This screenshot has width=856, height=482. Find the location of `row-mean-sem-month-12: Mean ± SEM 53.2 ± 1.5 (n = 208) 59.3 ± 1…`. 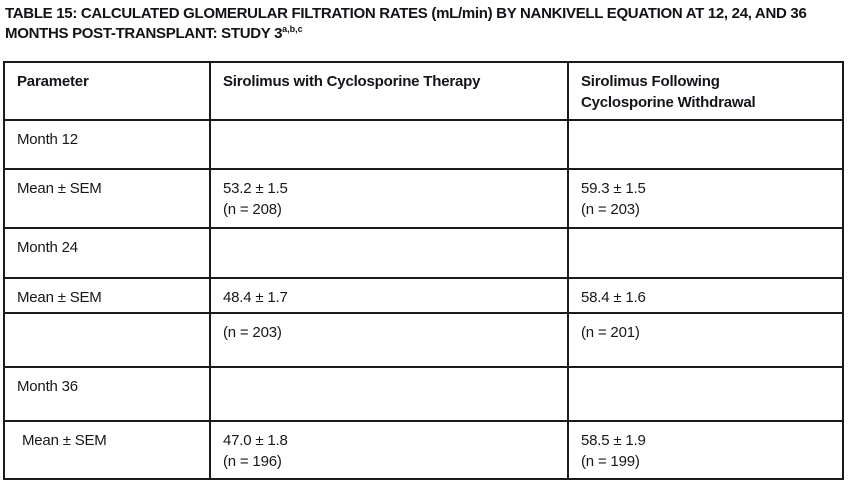

row-mean-sem-month-12: Mean ± SEM 53.2 ± 1.5 (n = 208) 59.3 ± 1… is located at coordinates (423, 198).